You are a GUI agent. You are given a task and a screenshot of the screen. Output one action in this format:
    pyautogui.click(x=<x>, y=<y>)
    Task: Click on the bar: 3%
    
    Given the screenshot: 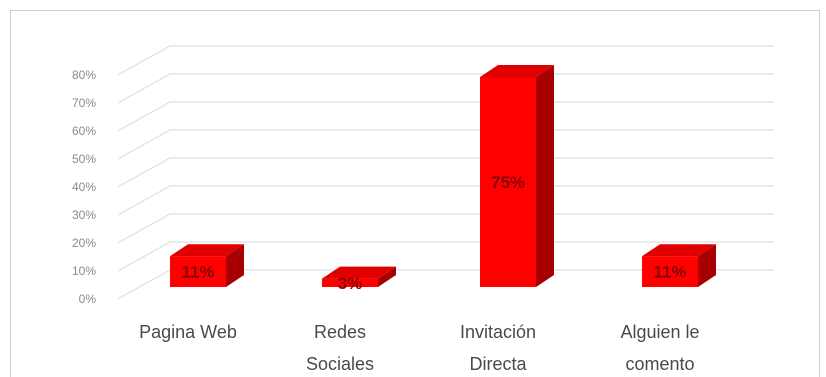 What is the action you would take?
    pyautogui.click(x=359, y=279)
    